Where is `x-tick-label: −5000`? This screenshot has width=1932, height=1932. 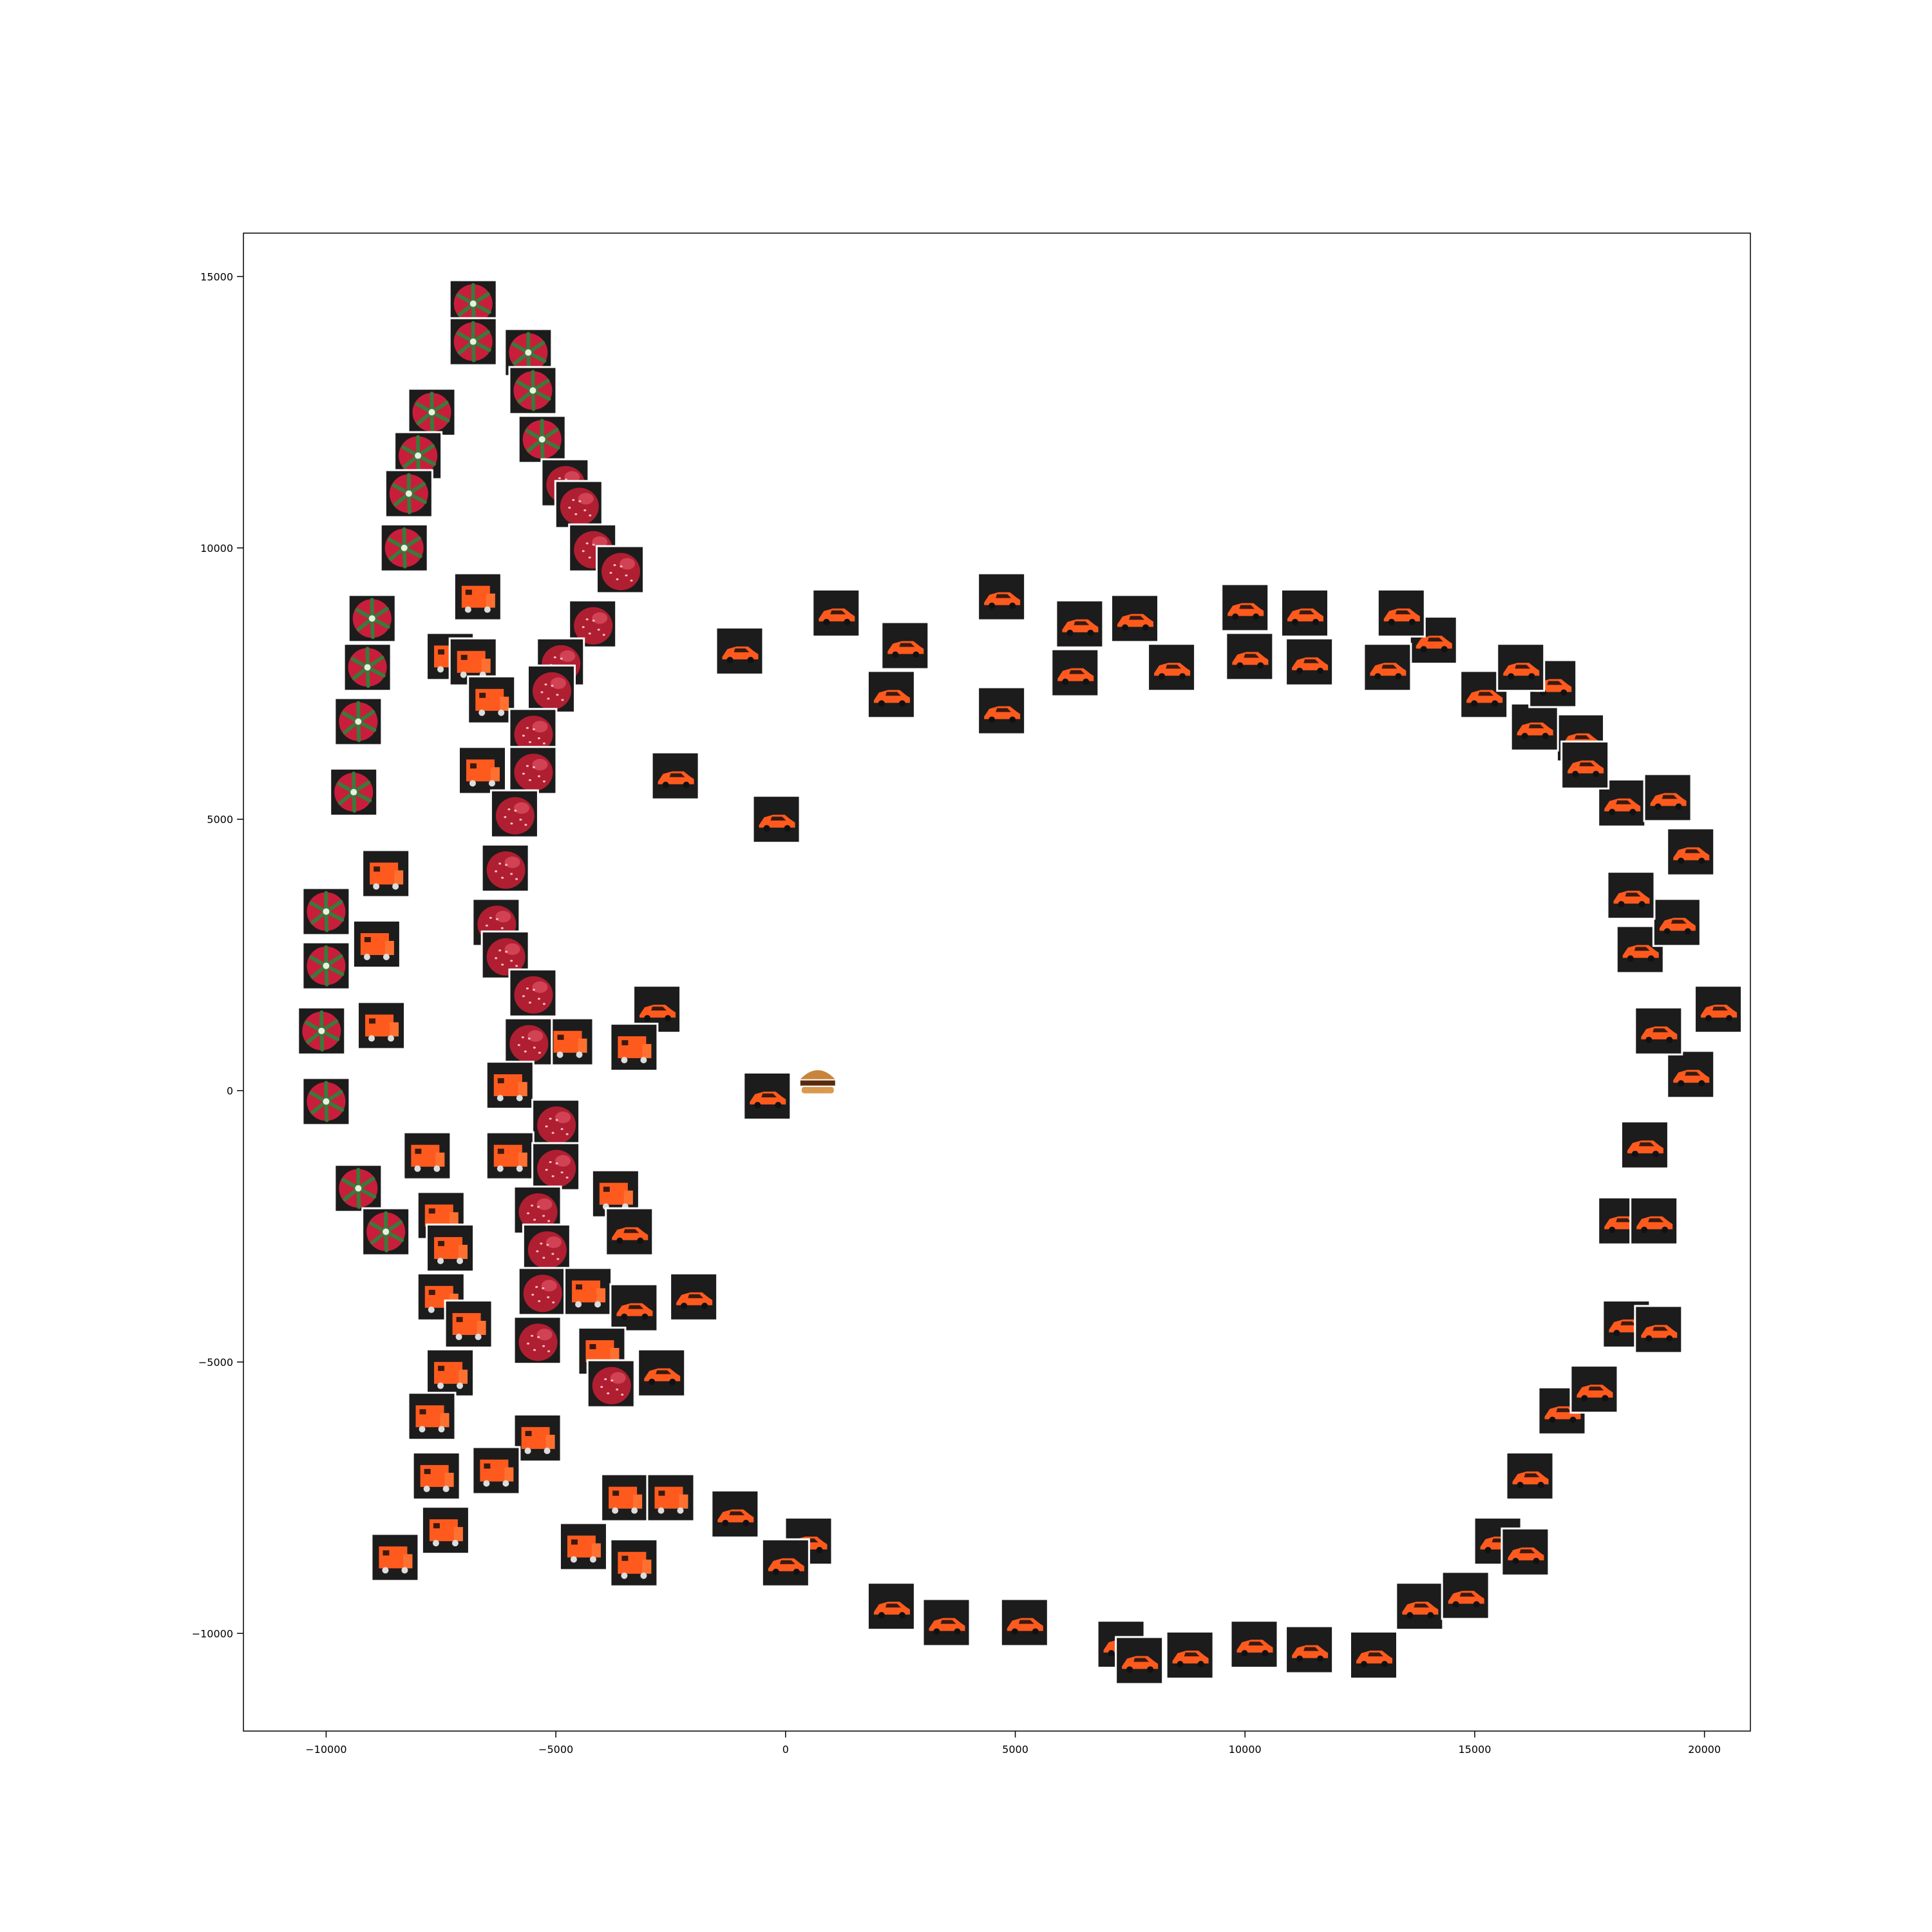 x-tick-label: −5000 is located at coordinates (555, 1750).